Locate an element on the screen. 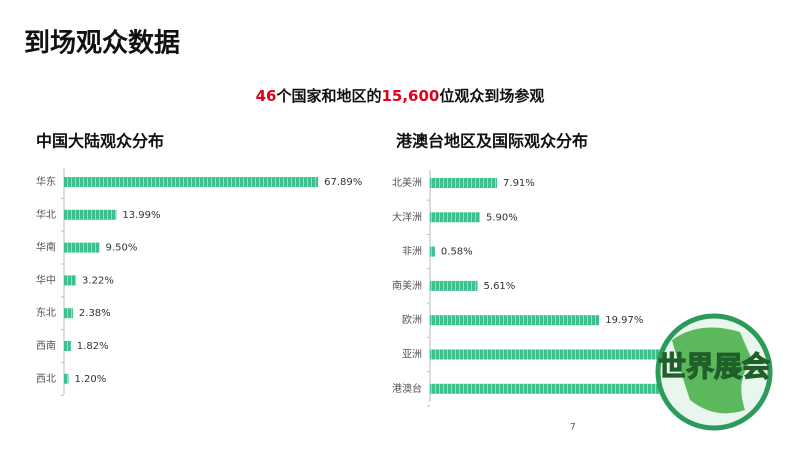  logo: 世界展会 is located at coordinates (714, 372).